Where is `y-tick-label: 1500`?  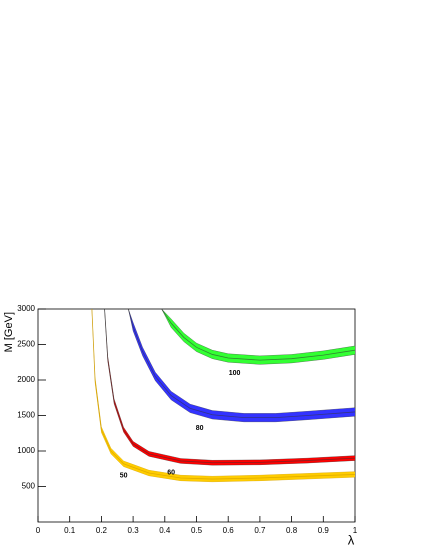
y-tick-label: 1500 is located at coordinates (26, 415).